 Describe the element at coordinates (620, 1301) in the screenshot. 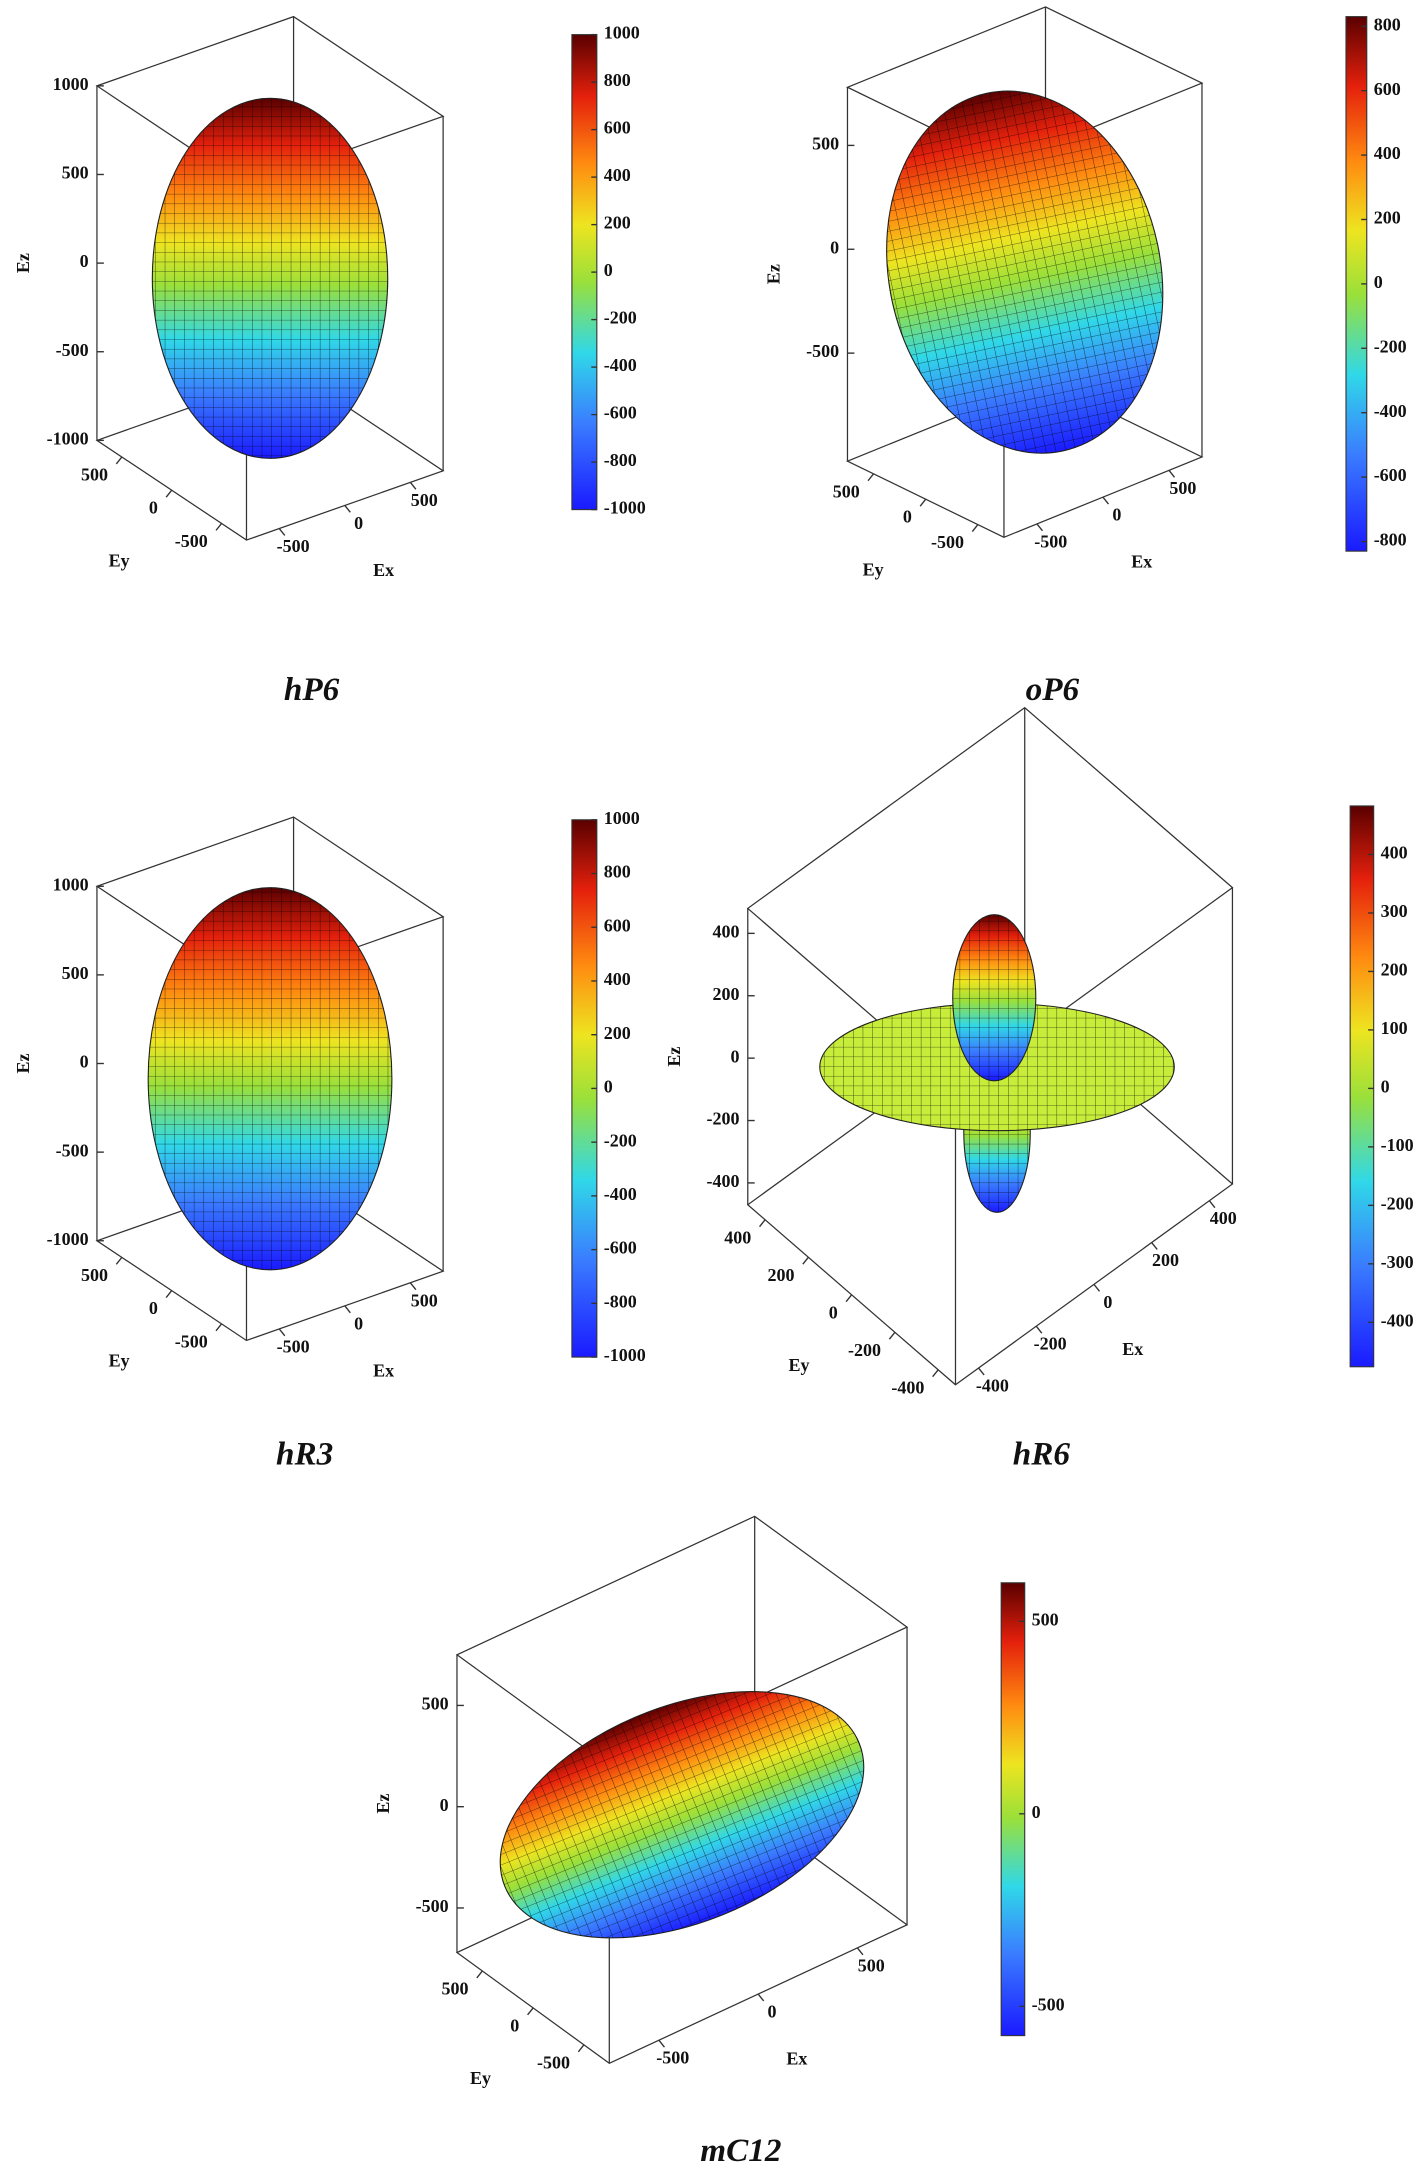

I see `colorbar-tick-label: -800` at that location.